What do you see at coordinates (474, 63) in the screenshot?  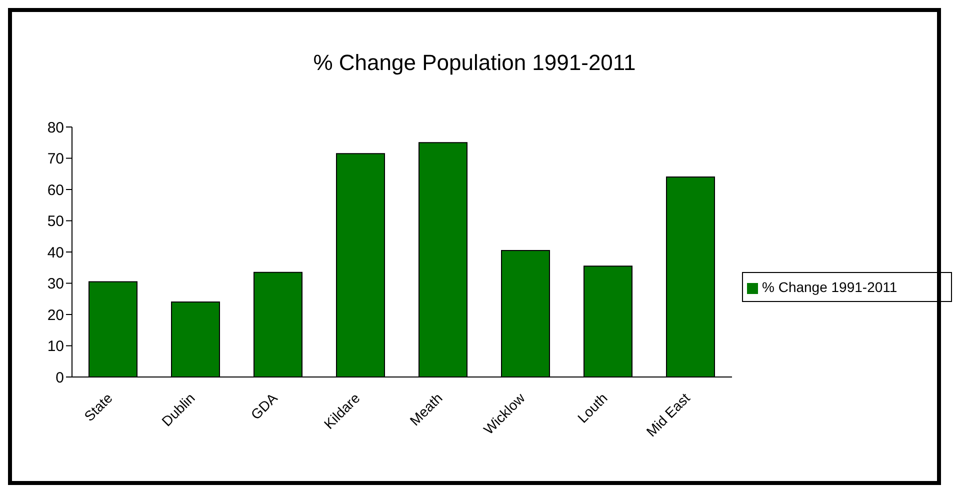 I see `chart-title: % Change Population 1991-2011` at bounding box center [474, 63].